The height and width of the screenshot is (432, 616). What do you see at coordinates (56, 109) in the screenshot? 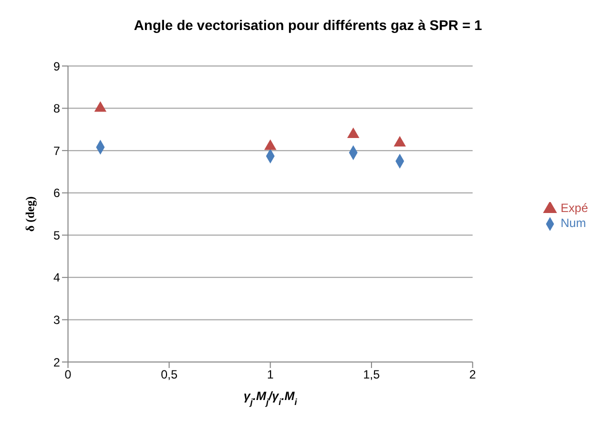
I see `y-tick-label: 8` at bounding box center [56, 109].